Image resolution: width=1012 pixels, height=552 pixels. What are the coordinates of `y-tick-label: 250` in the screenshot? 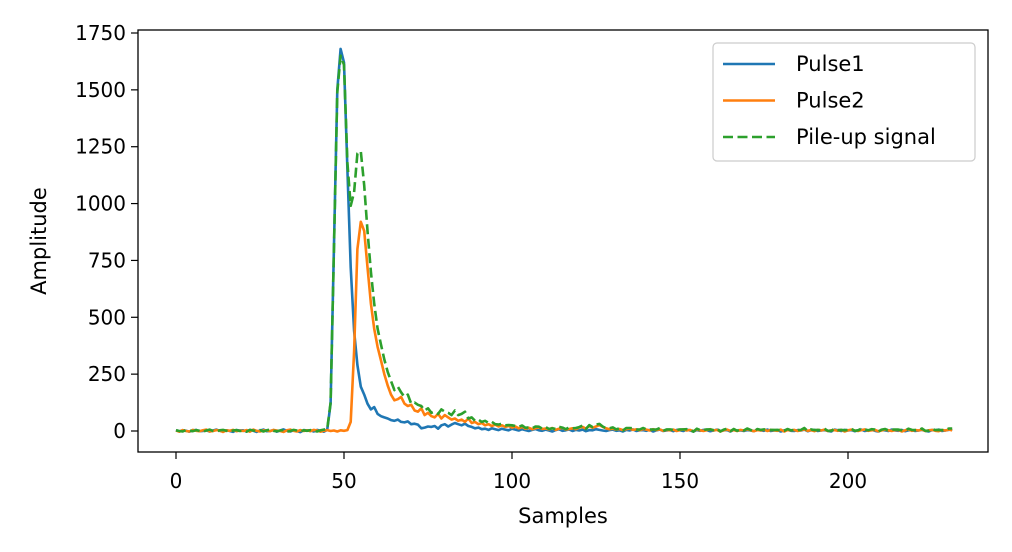 It's located at (107, 374).